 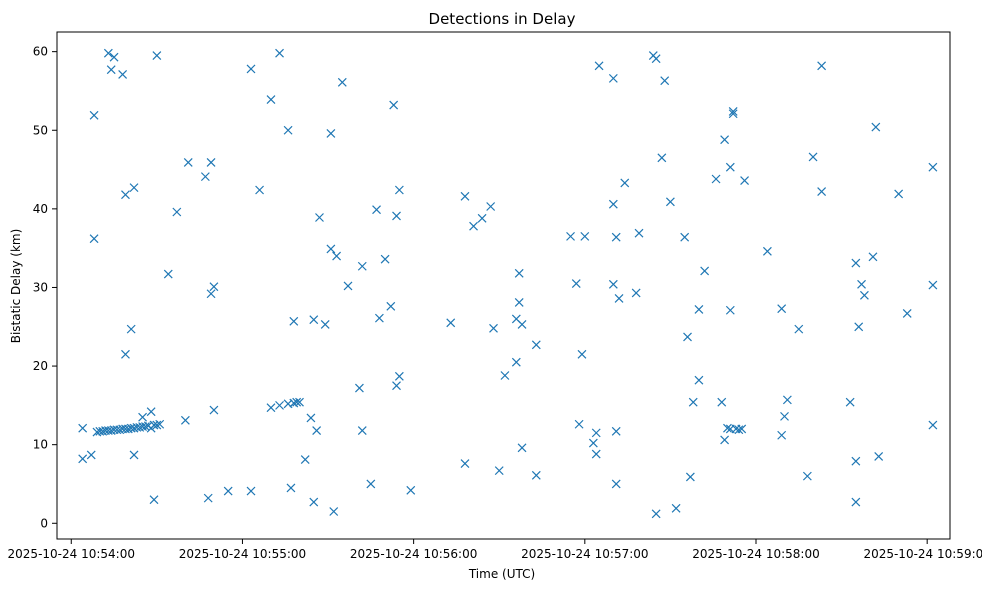 What do you see at coordinates (501, 574) in the screenshot?
I see `x-axis-label: Time (UTC)` at bounding box center [501, 574].